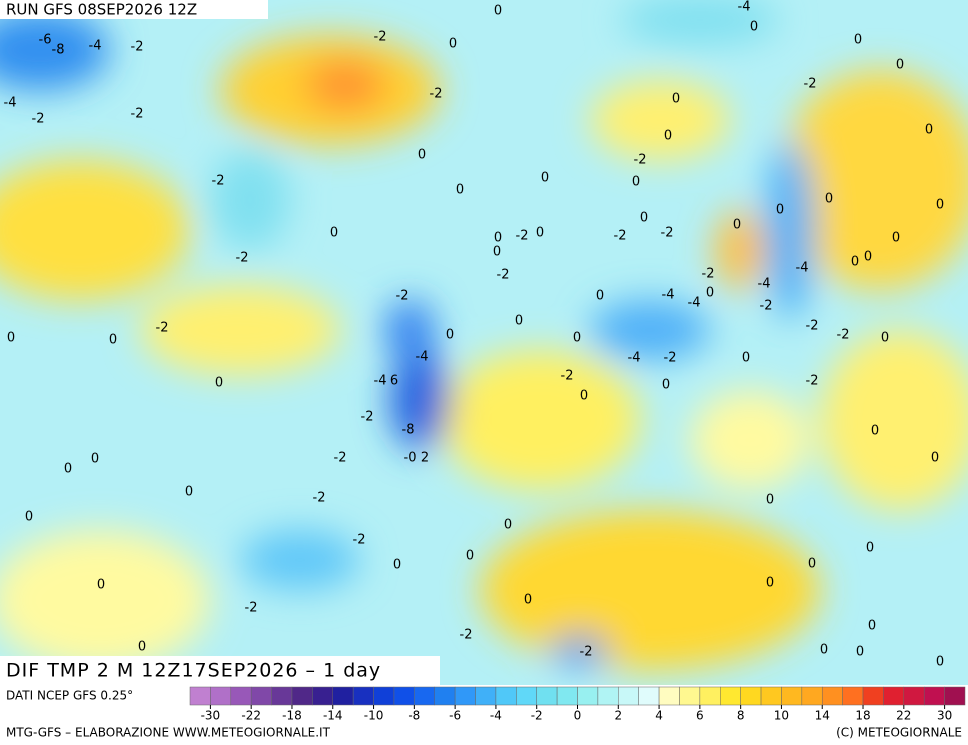  What do you see at coordinates (659, 716) in the screenshot?
I see `colorbar-tick-label: 4` at bounding box center [659, 716].